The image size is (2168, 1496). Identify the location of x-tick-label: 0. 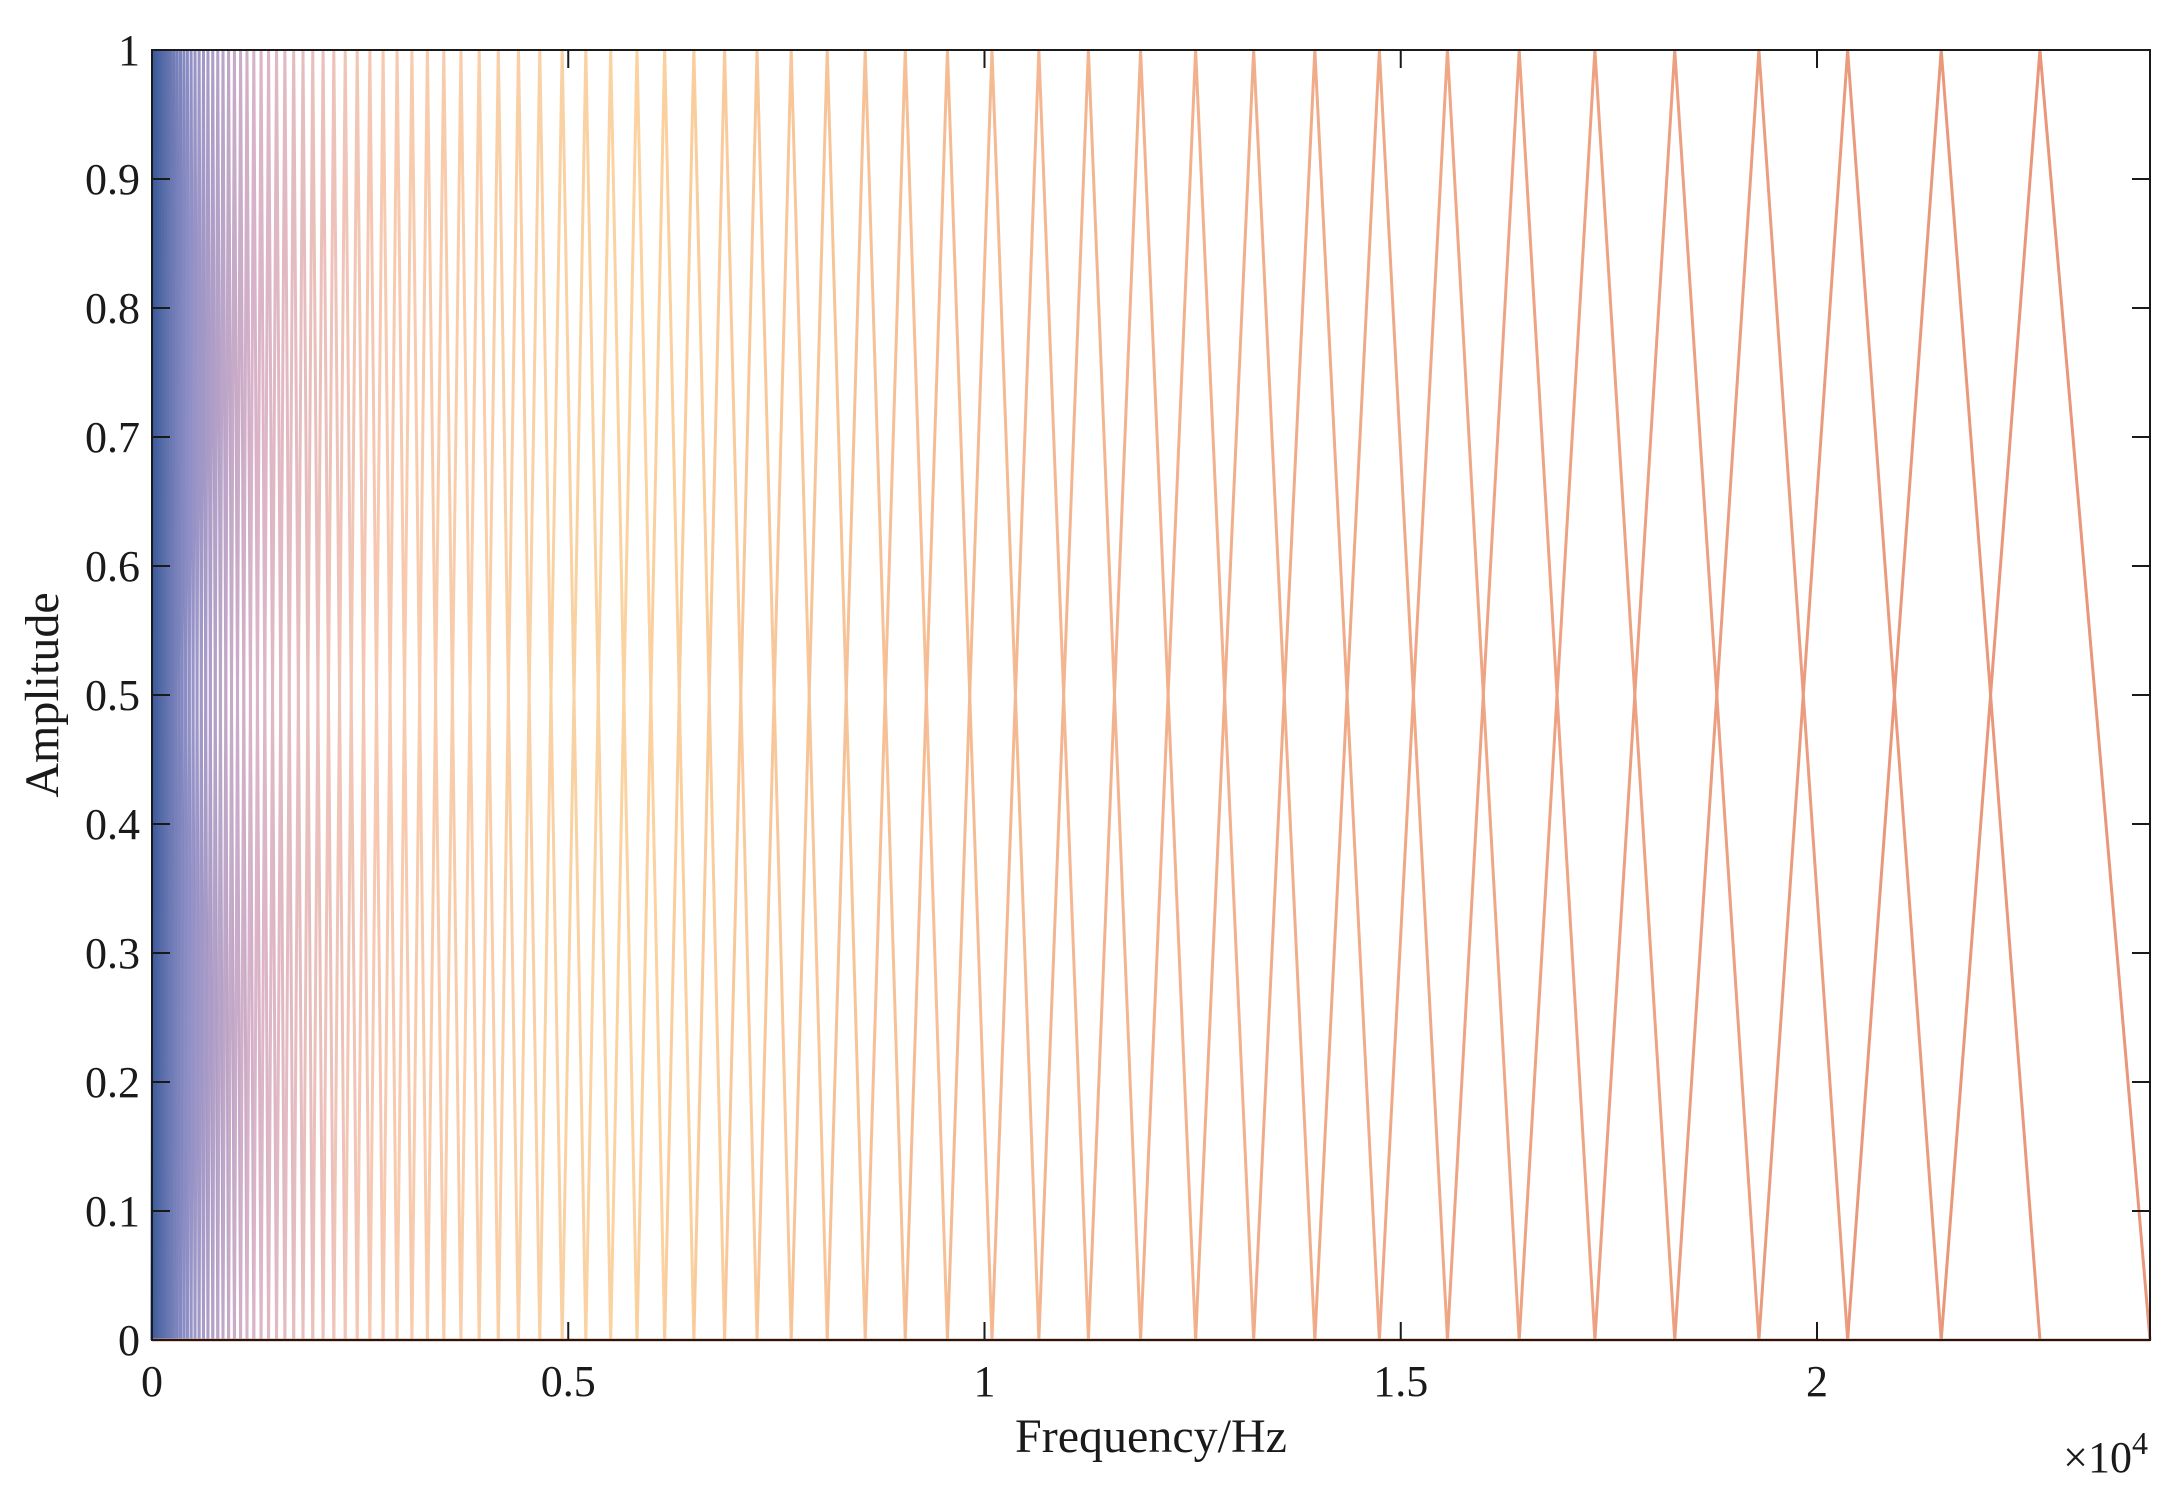
(152, 1381).